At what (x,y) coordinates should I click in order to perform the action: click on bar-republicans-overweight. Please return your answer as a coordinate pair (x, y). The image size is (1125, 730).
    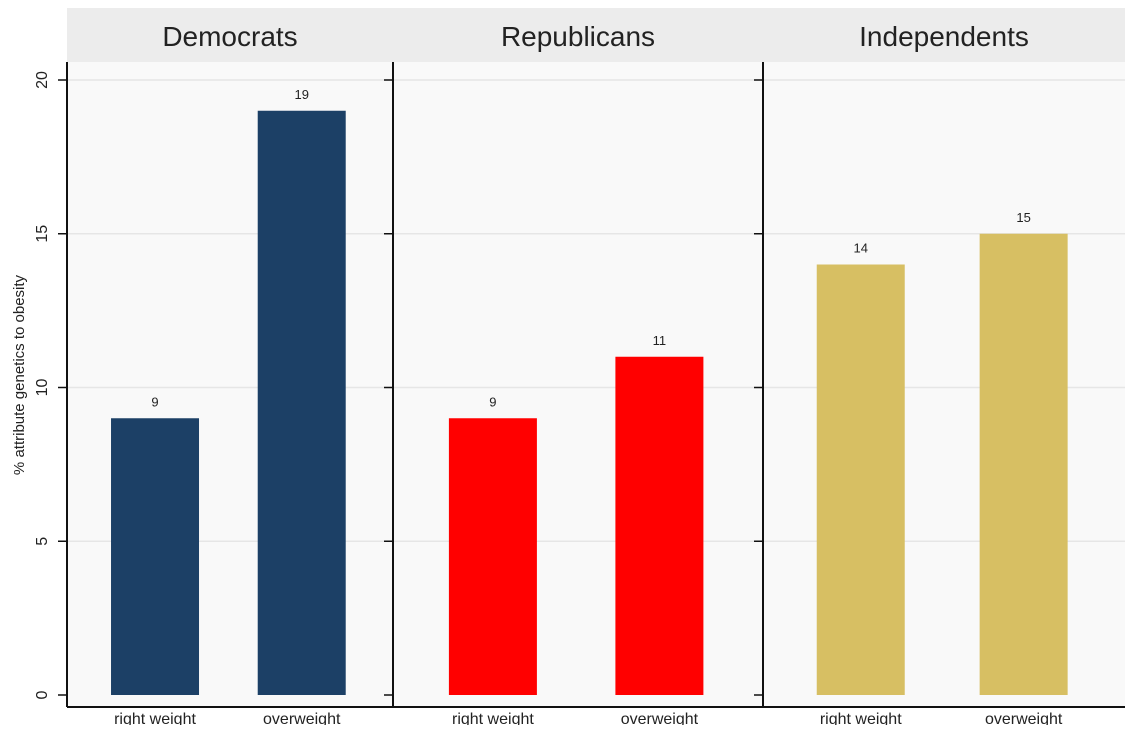
    Looking at the image, I should click on (659, 525).